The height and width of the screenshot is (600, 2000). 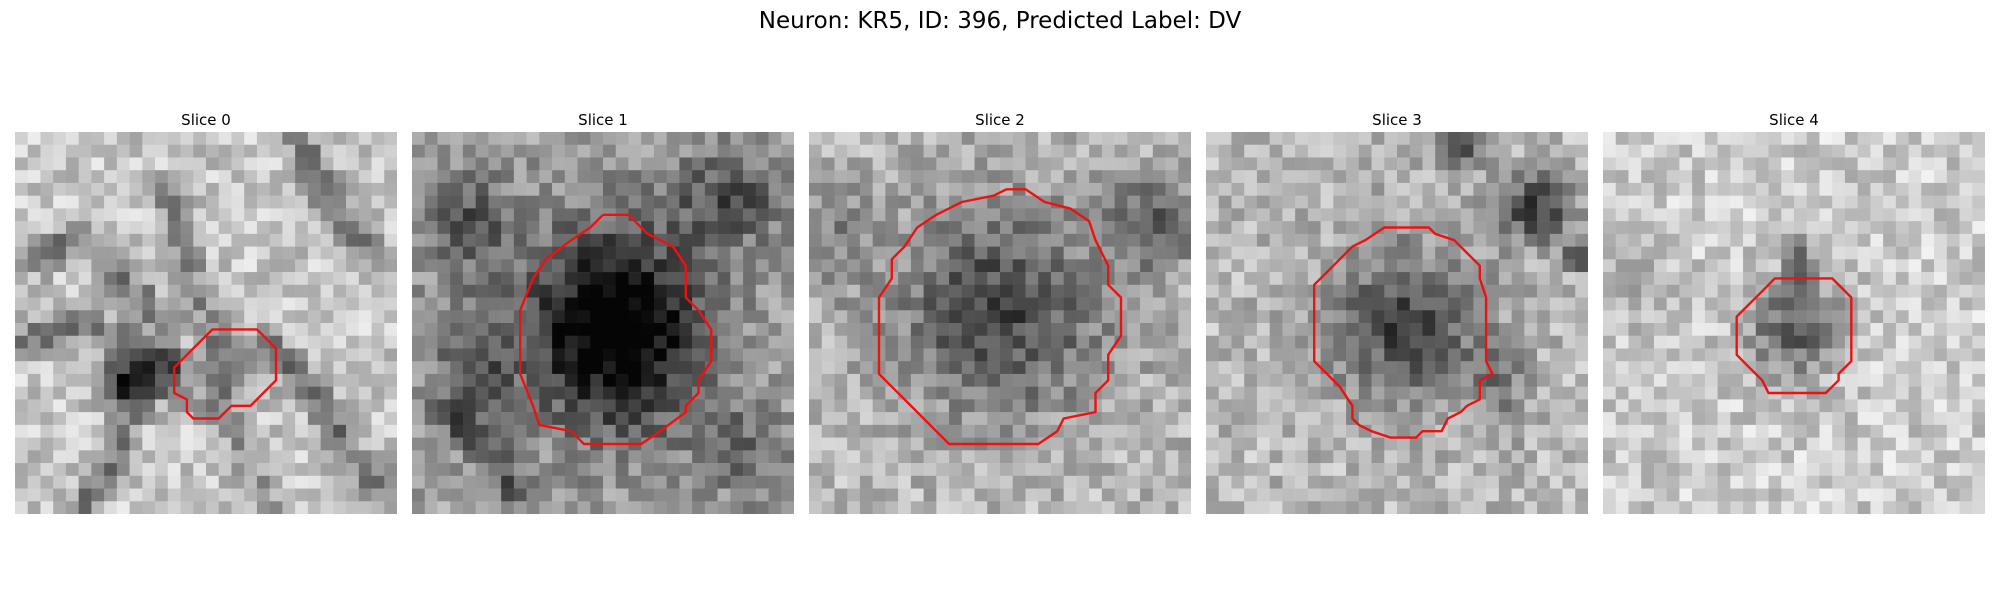 I want to click on slice-title: Slice 3, so click(x=1397, y=120).